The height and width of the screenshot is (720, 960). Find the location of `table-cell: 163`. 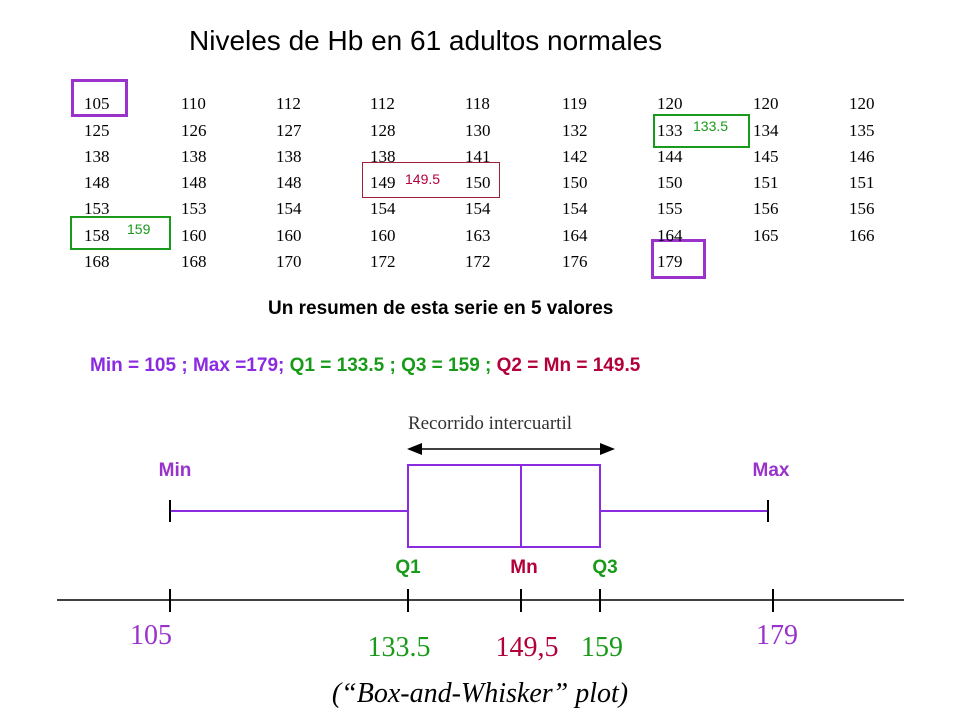

table-cell: 163 is located at coordinates (478, 235).